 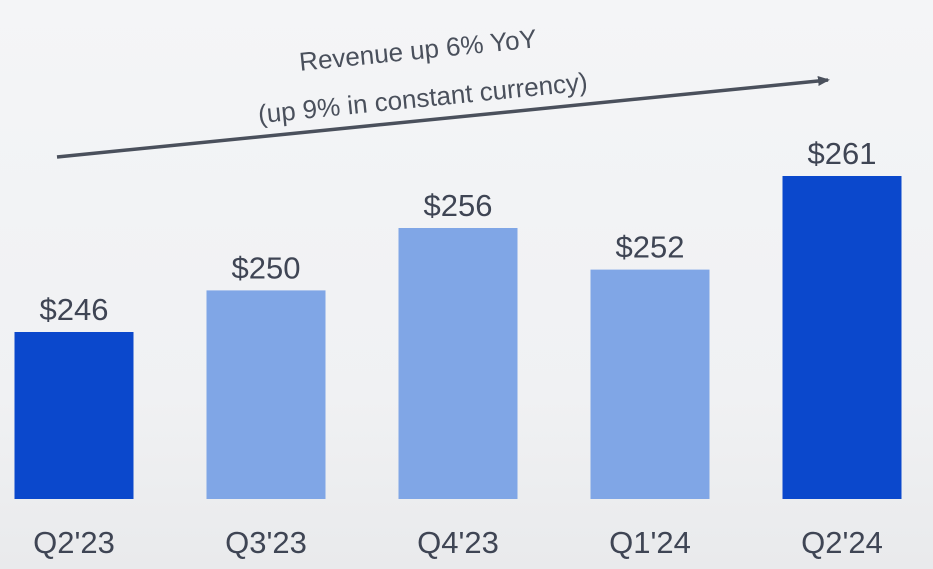 I want to click on bar-value-label-1: $250, so click(x=266, y=267).